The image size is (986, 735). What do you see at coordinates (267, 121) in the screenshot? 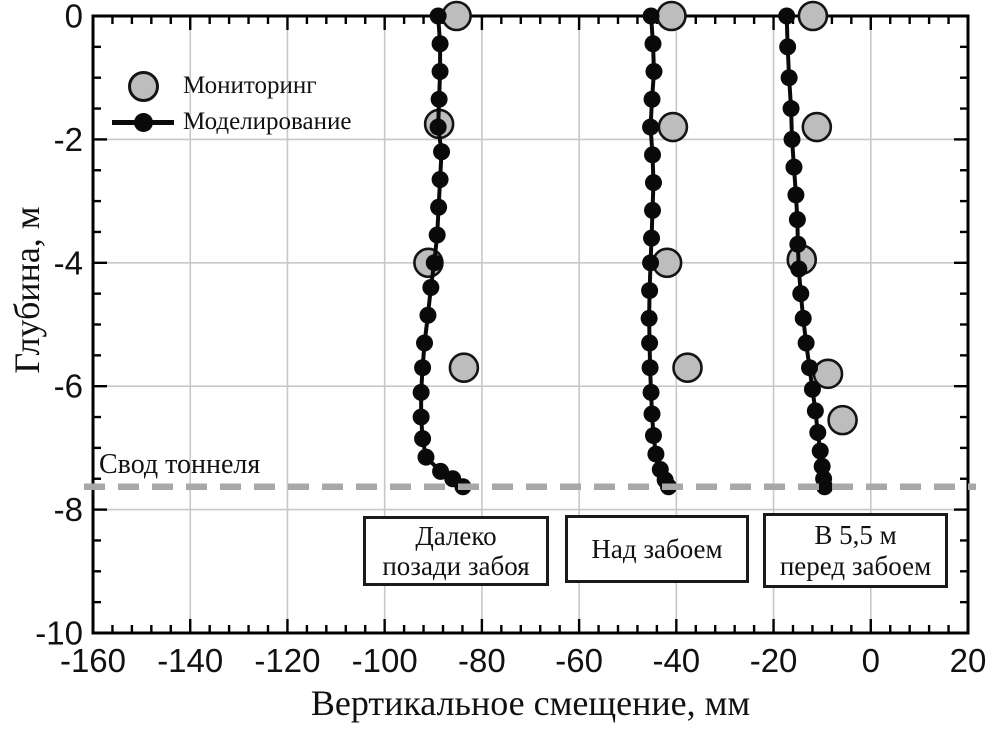
I see `legend-label-modeling: Моделирование` at bounding box center [267, 121].